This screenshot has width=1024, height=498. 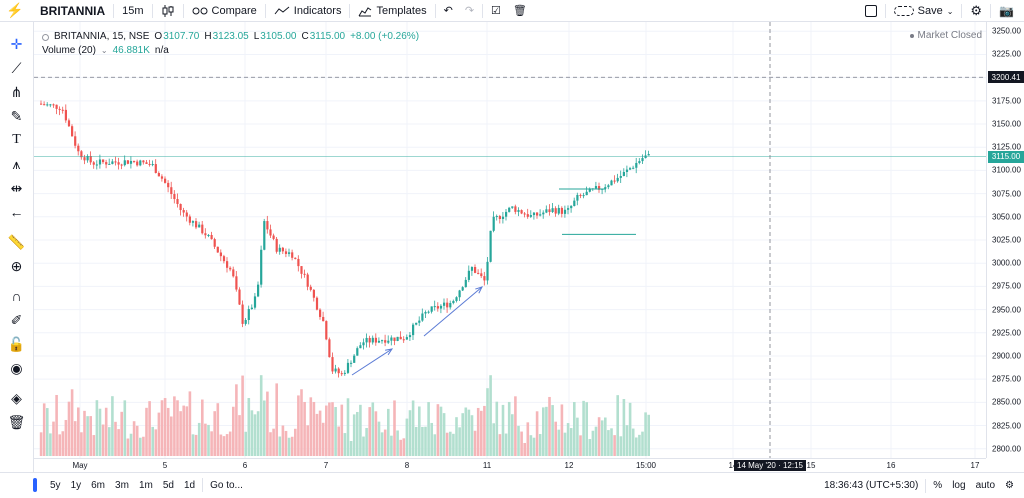 What do you see at coordinates (1012, 485) in the screenshot?
I see `axis-settings-button: ⚙` at bounding box center [1012, 485].